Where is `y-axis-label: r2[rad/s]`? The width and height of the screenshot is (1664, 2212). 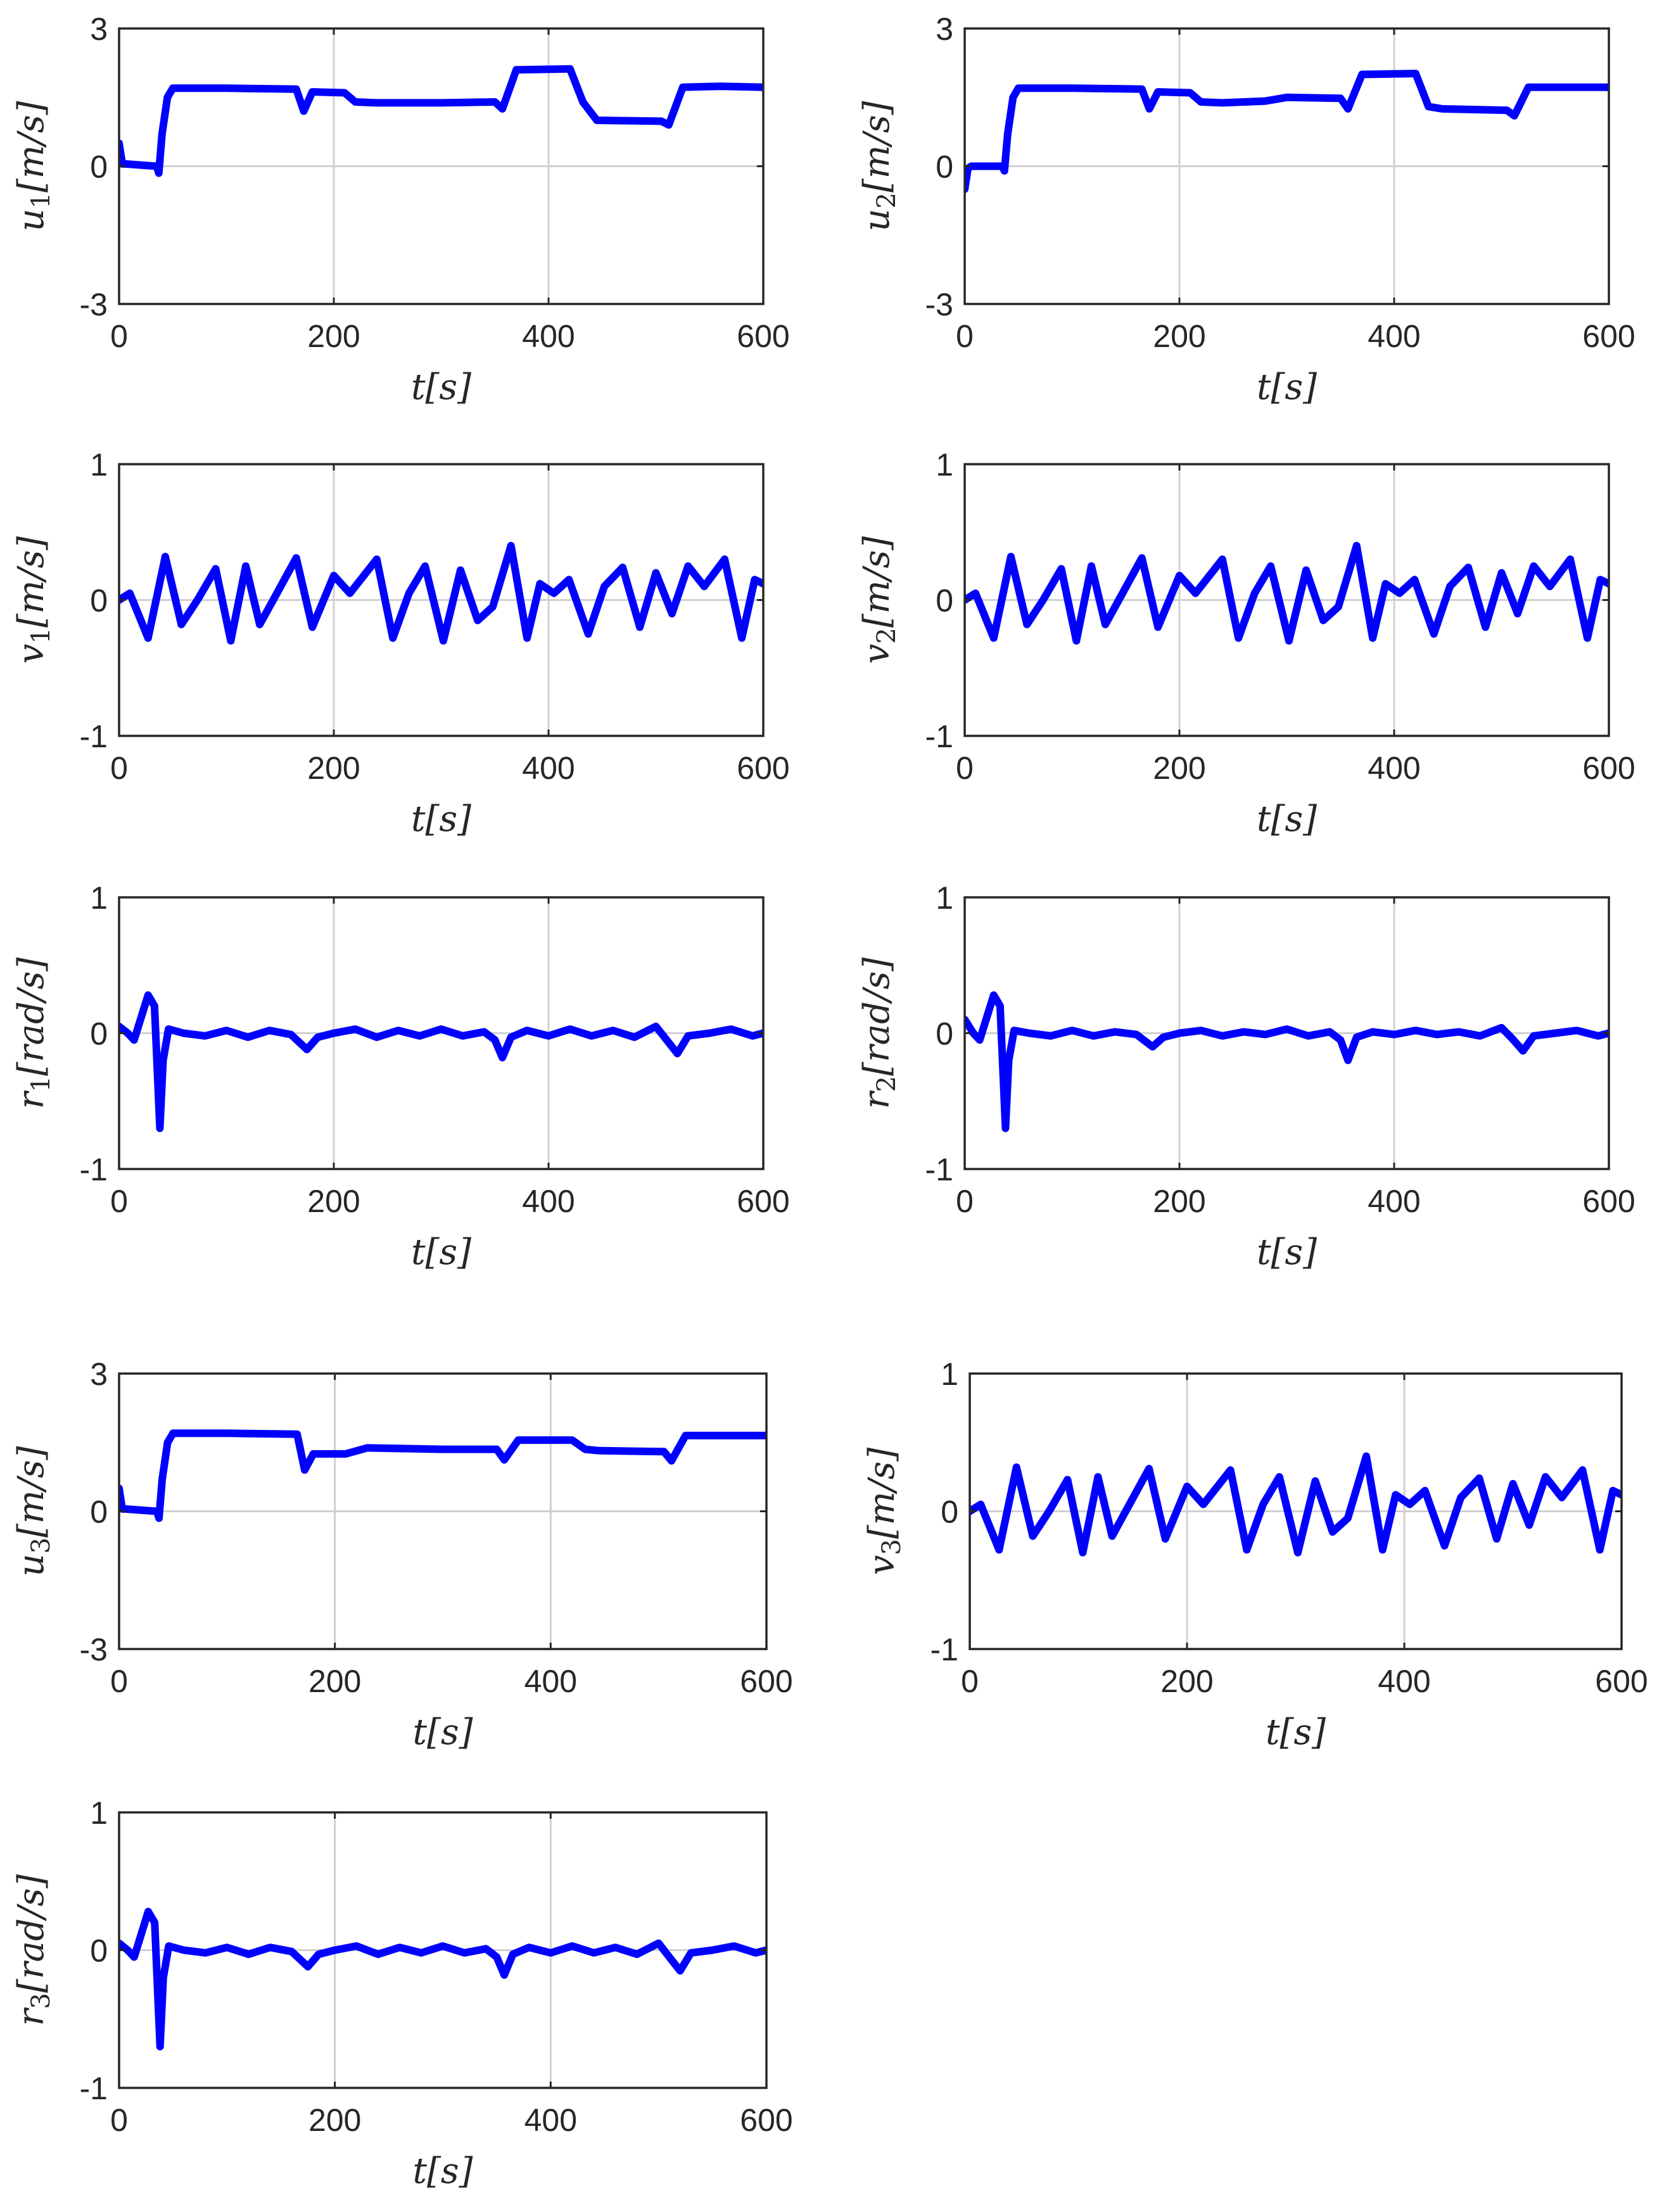
y-axis-label: r2[rad/s] is located at coordinates (878, 1033).